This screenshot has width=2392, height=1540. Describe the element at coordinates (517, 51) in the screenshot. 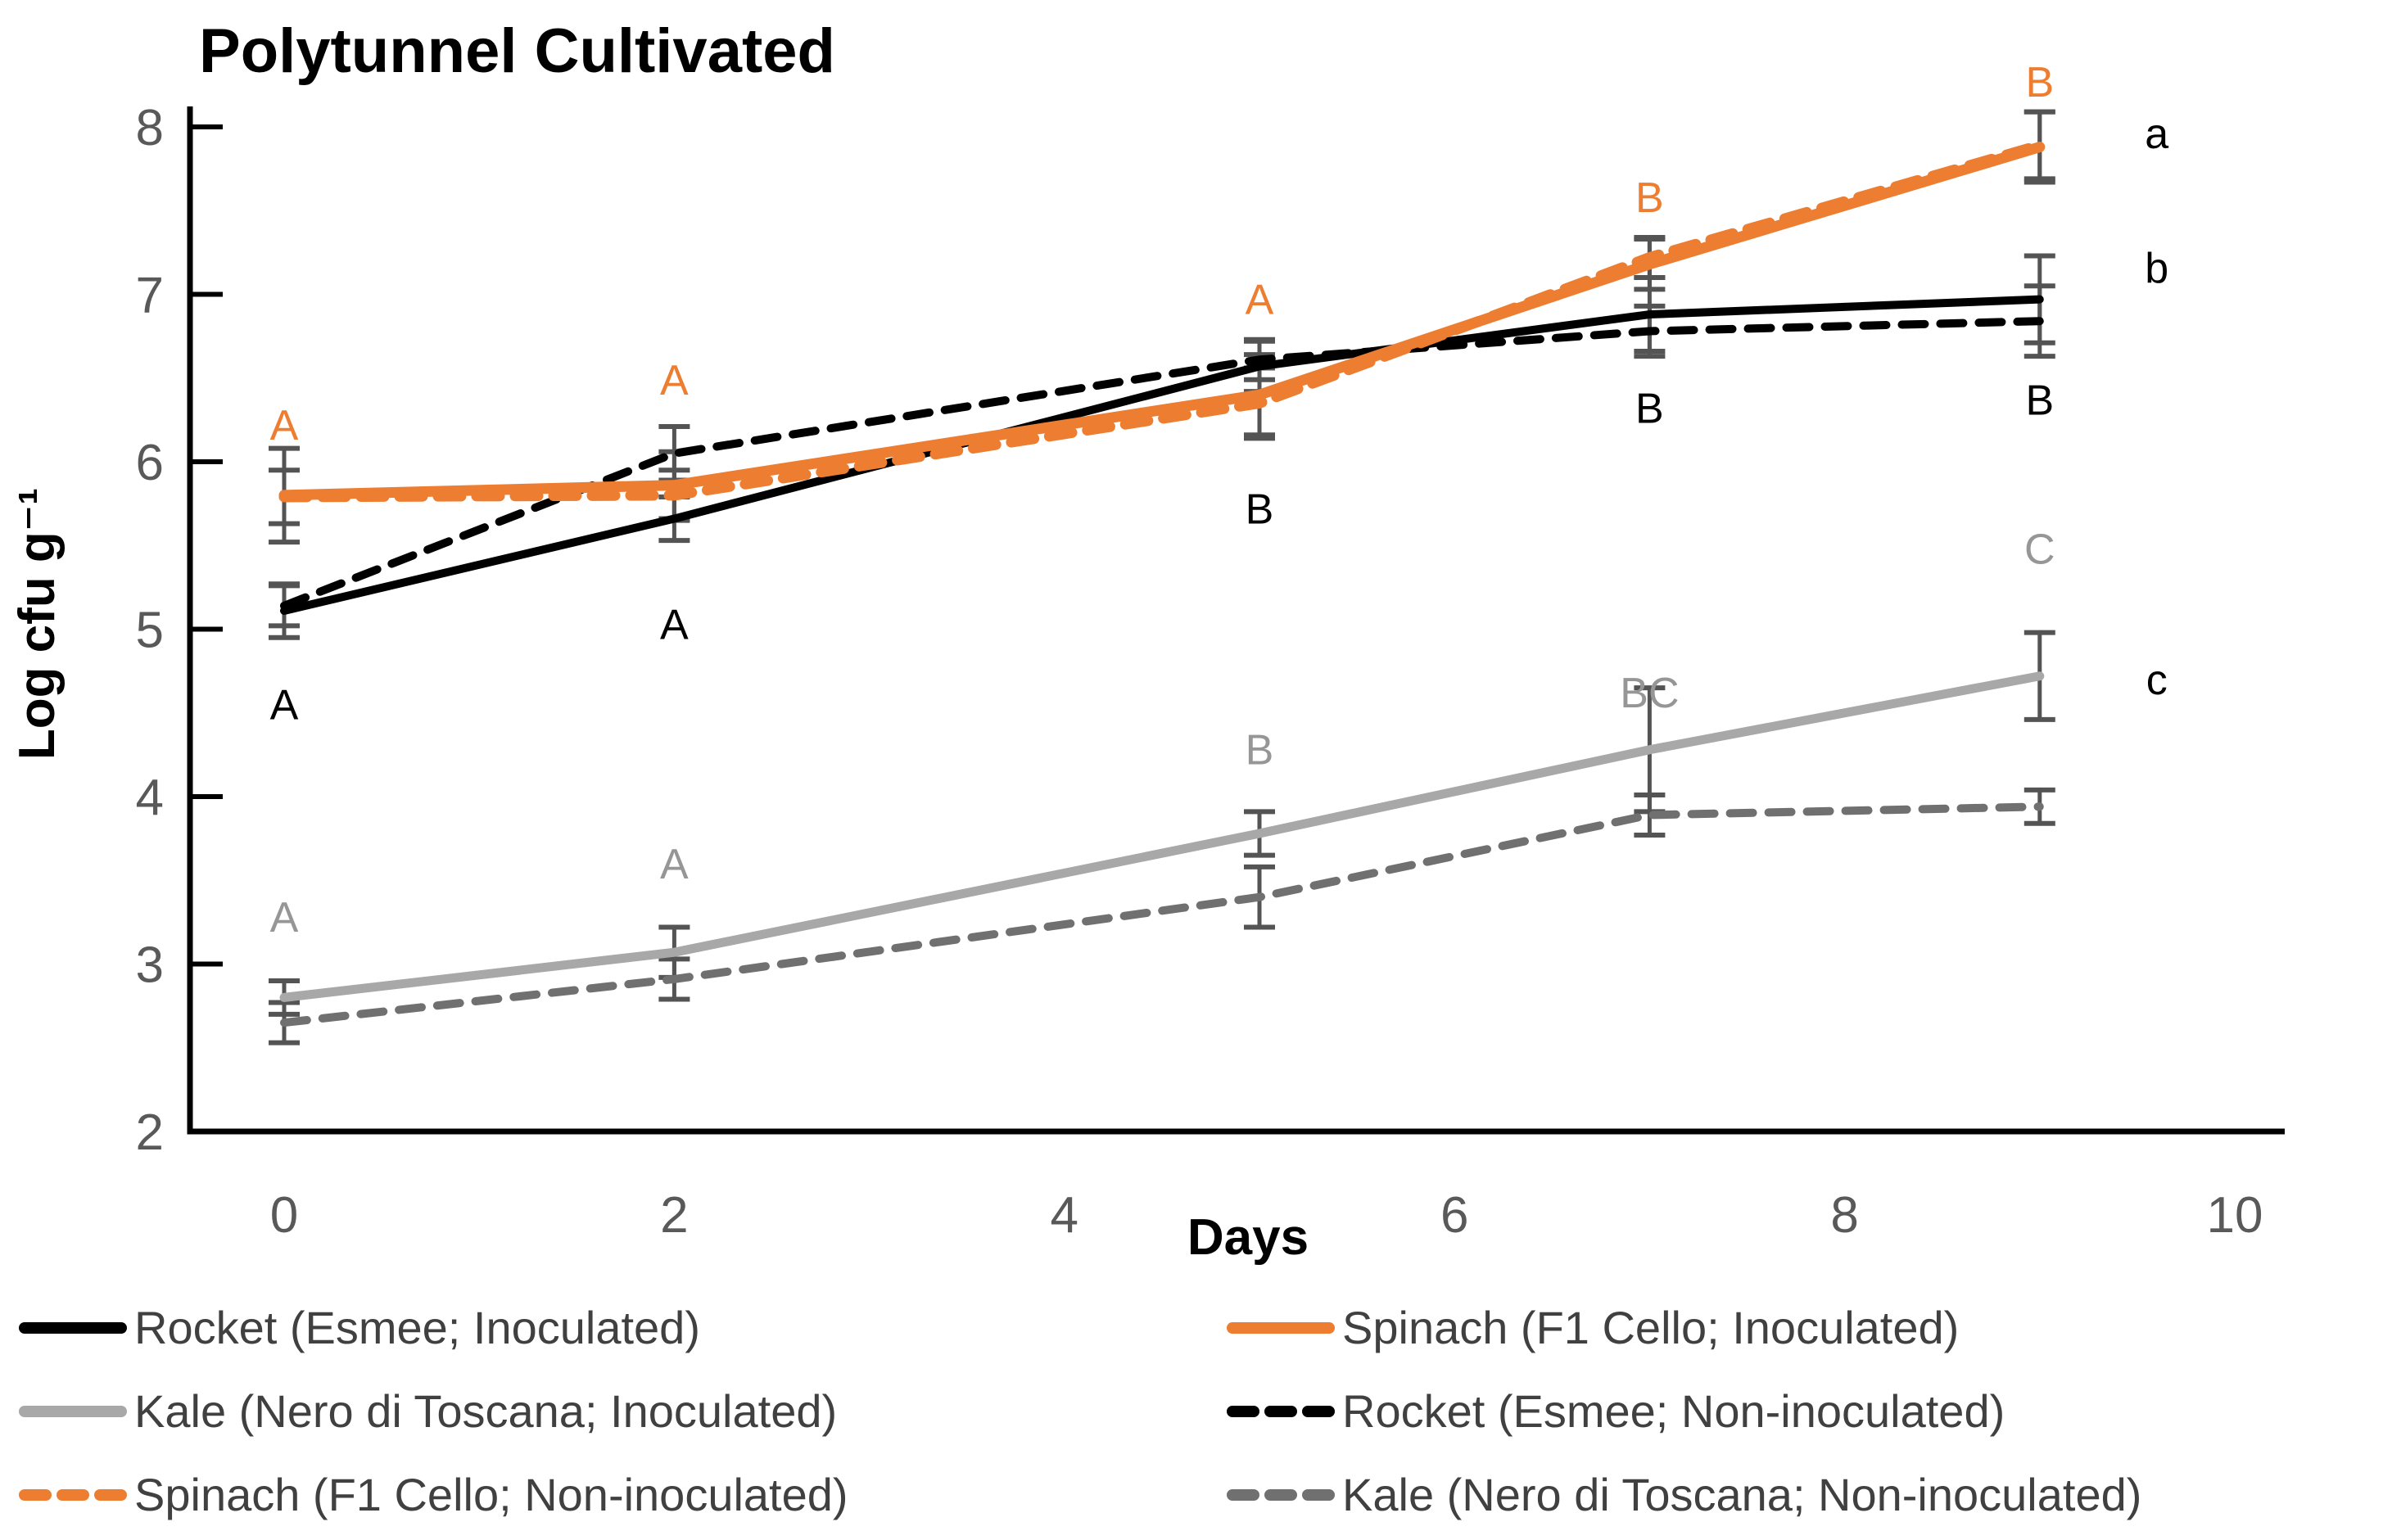

I see `chart-title: Polytunnel Cultivated` at that location.